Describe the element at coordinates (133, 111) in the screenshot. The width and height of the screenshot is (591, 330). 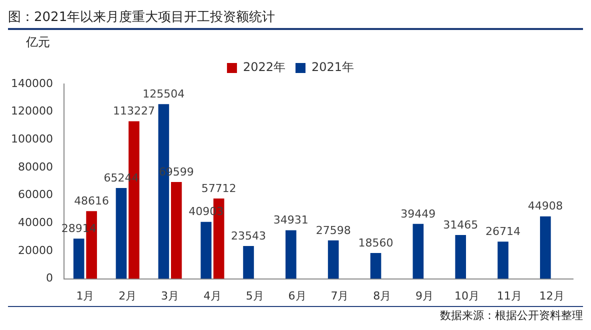
I see `data-label: 113227` at that location.